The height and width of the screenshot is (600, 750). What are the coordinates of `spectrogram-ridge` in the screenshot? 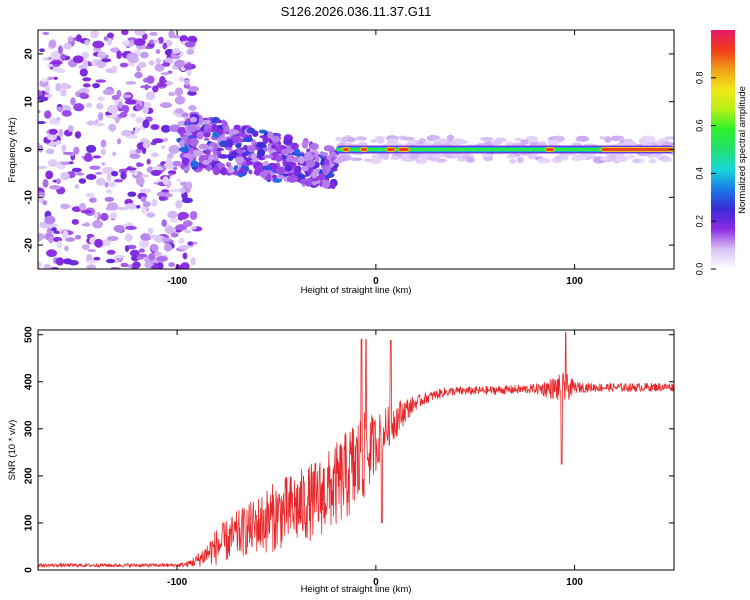 It's located at (505, 149).